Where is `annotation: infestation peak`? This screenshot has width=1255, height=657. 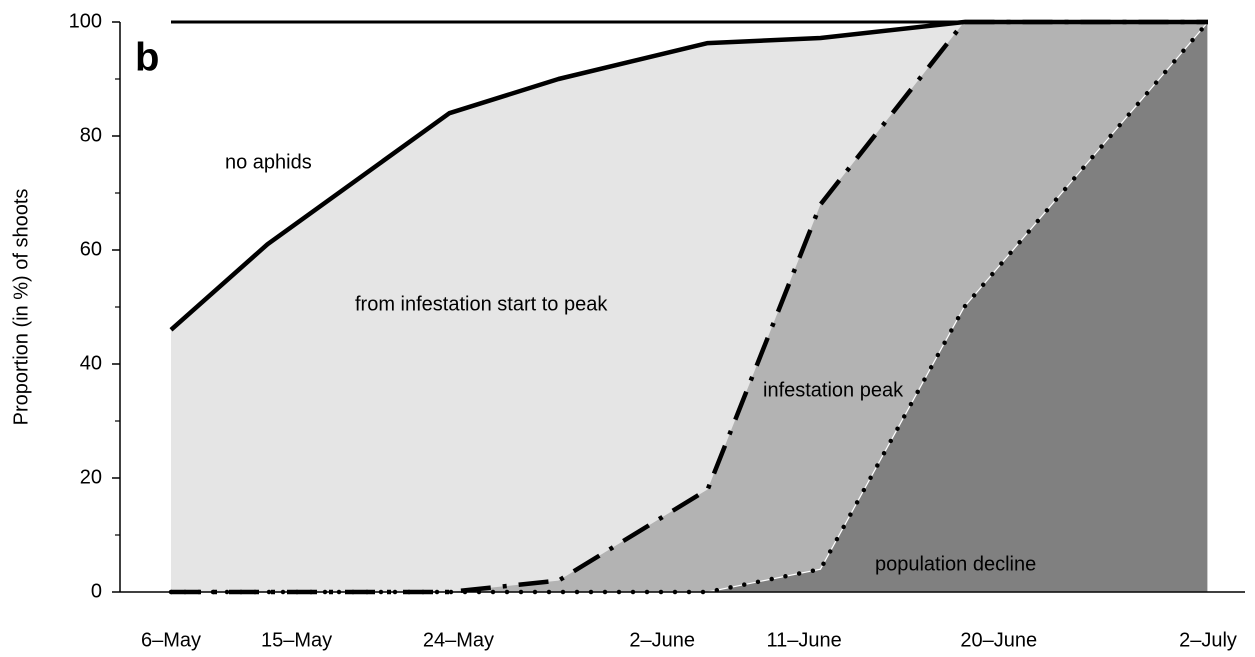 annotation: infestation peak is located at coordinates (833, 390).